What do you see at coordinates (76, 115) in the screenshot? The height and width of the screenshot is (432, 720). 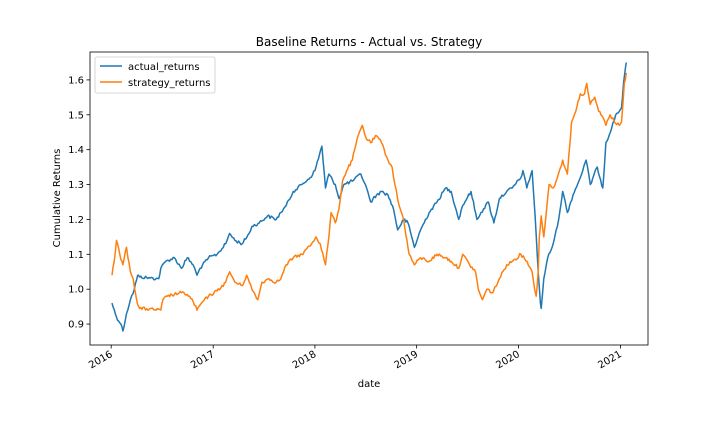 I see `y-tick-label: 1.5` at bounding box center [76, 115].